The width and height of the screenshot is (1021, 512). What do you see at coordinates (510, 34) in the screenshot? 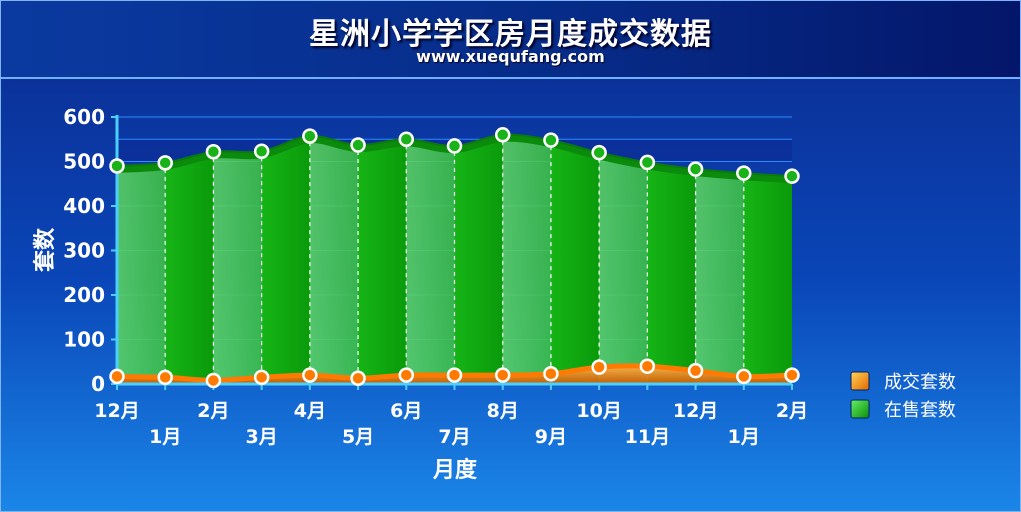
I see `chart-title: 星洲小学学区房月度成交数据` at bounding box center [510, 34].